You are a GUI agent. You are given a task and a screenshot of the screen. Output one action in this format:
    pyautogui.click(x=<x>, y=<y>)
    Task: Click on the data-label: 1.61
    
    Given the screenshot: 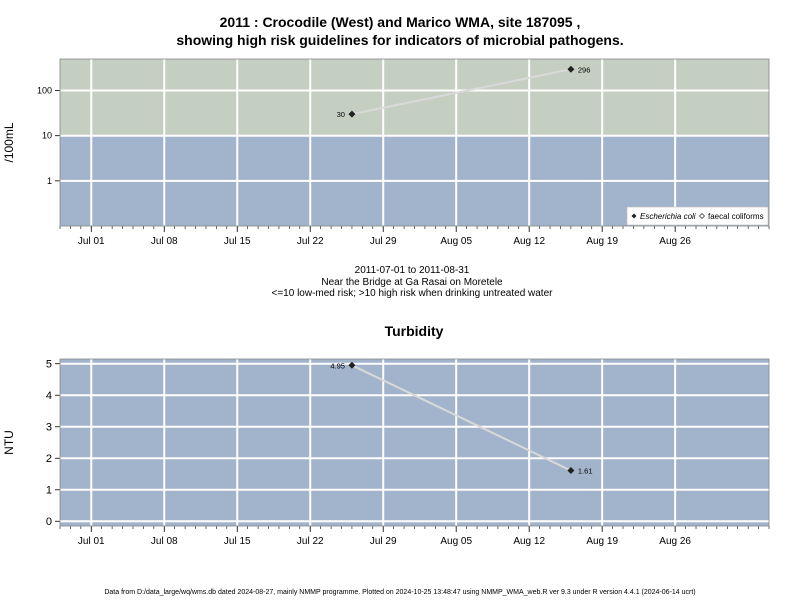 What is the action you would take?
    pyautogui.click(x=585, y=471)
    